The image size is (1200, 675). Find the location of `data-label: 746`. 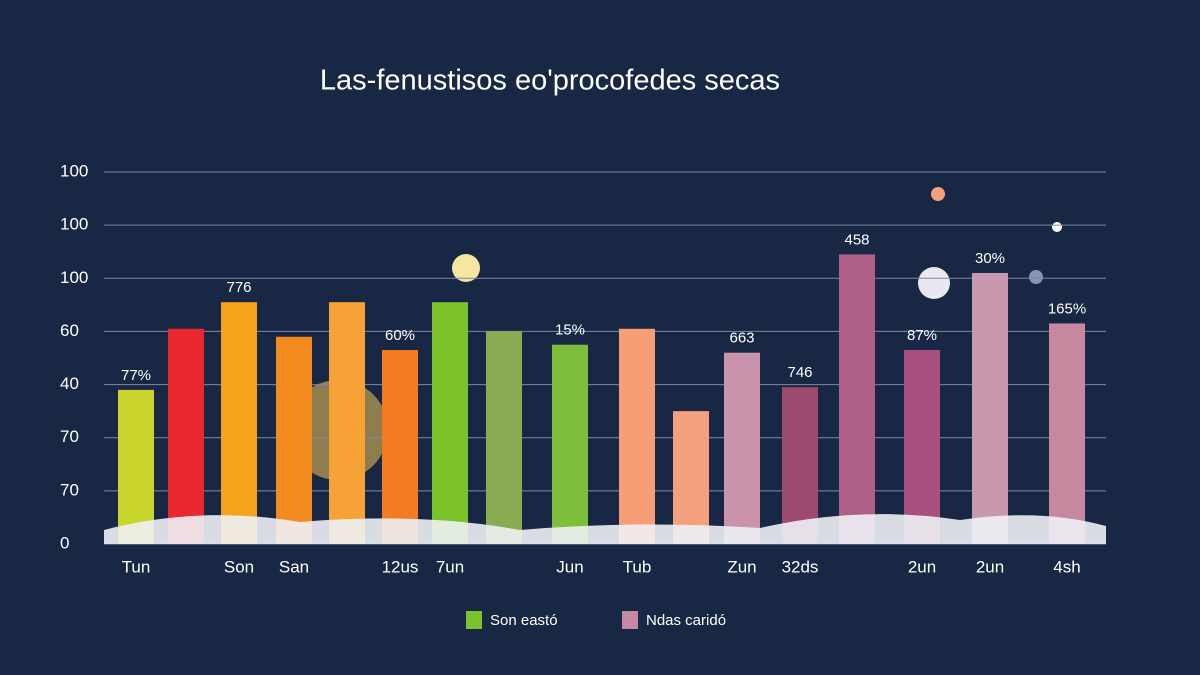

data-label: 746 is located at coordinates (799, 372).